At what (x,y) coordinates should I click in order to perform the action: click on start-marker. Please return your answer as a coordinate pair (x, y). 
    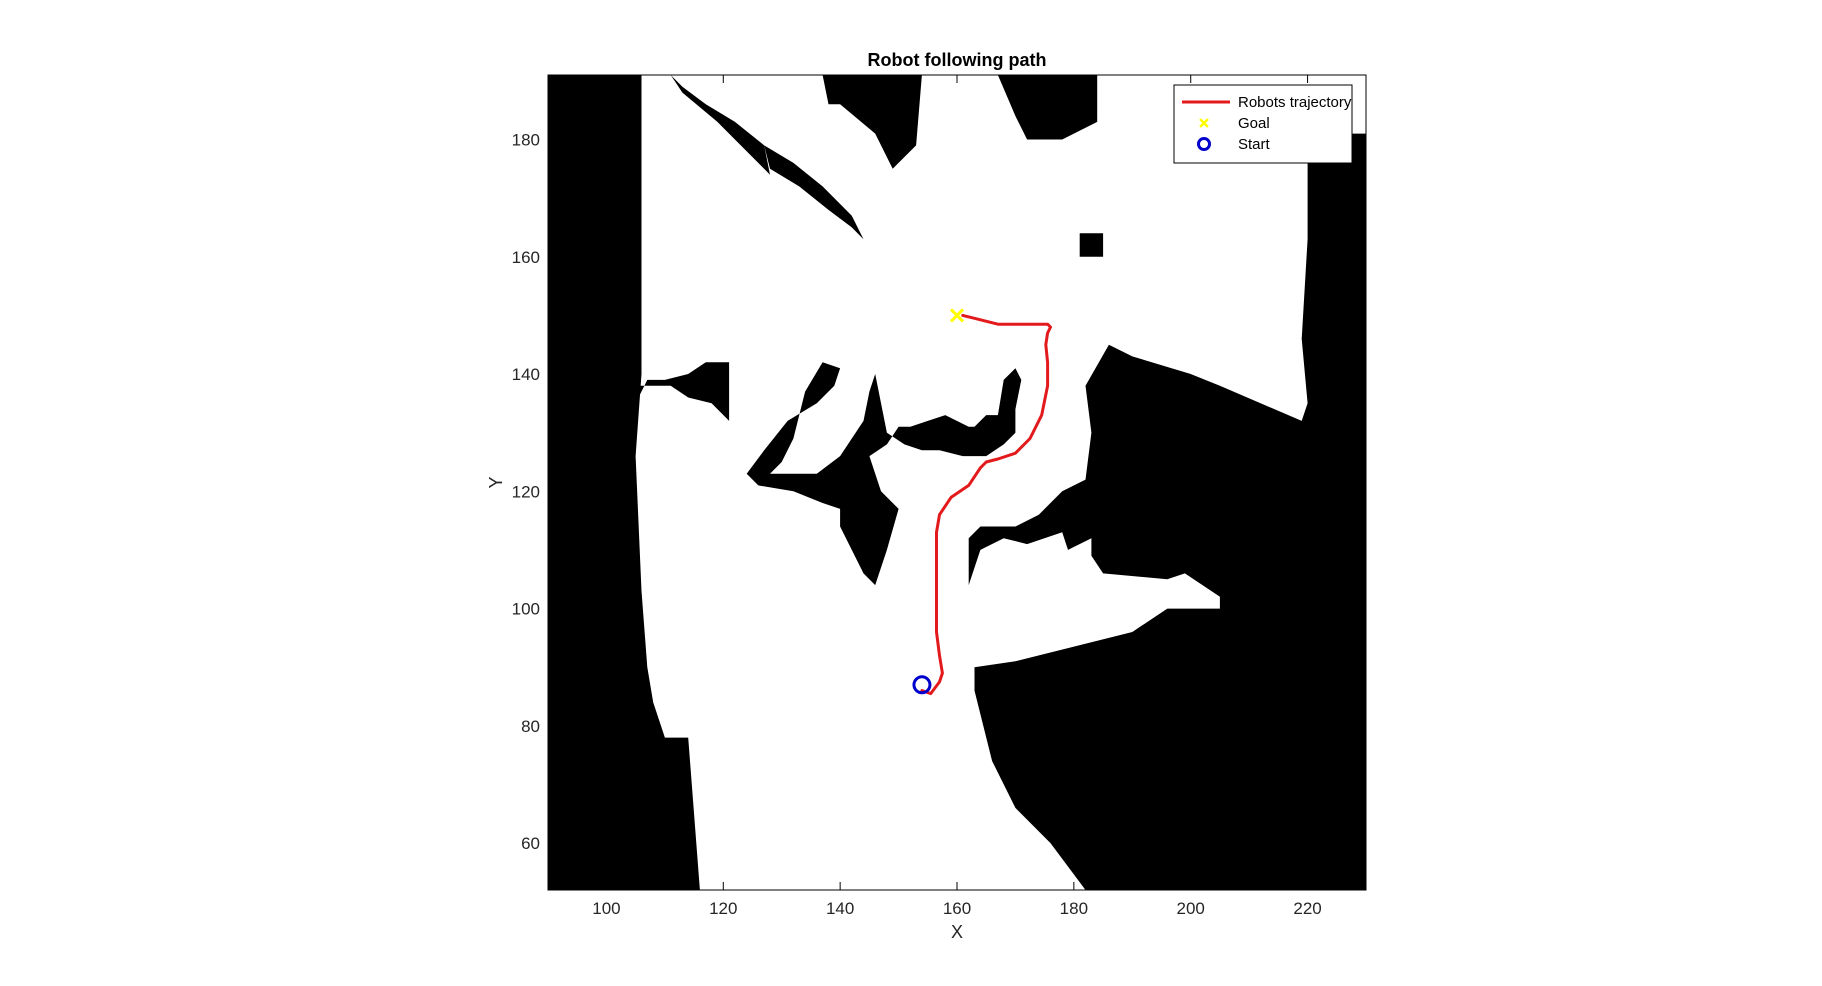
    Looking at the image, I should click on (922, 685).